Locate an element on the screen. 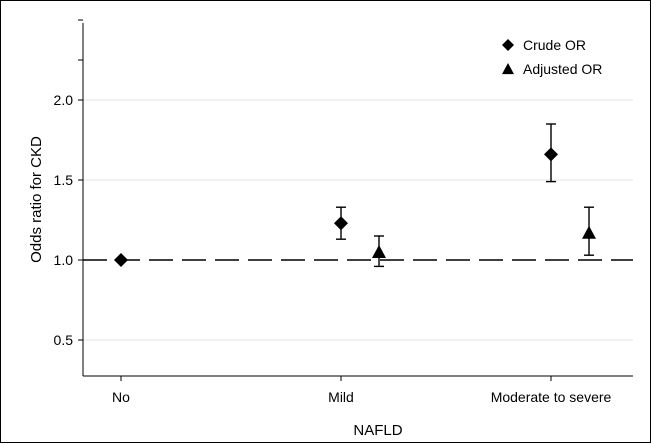 The width and height of the screenshot is (651, 444). y-axis-title: Odds ratio for CKD is located at coordinates (36, 199).